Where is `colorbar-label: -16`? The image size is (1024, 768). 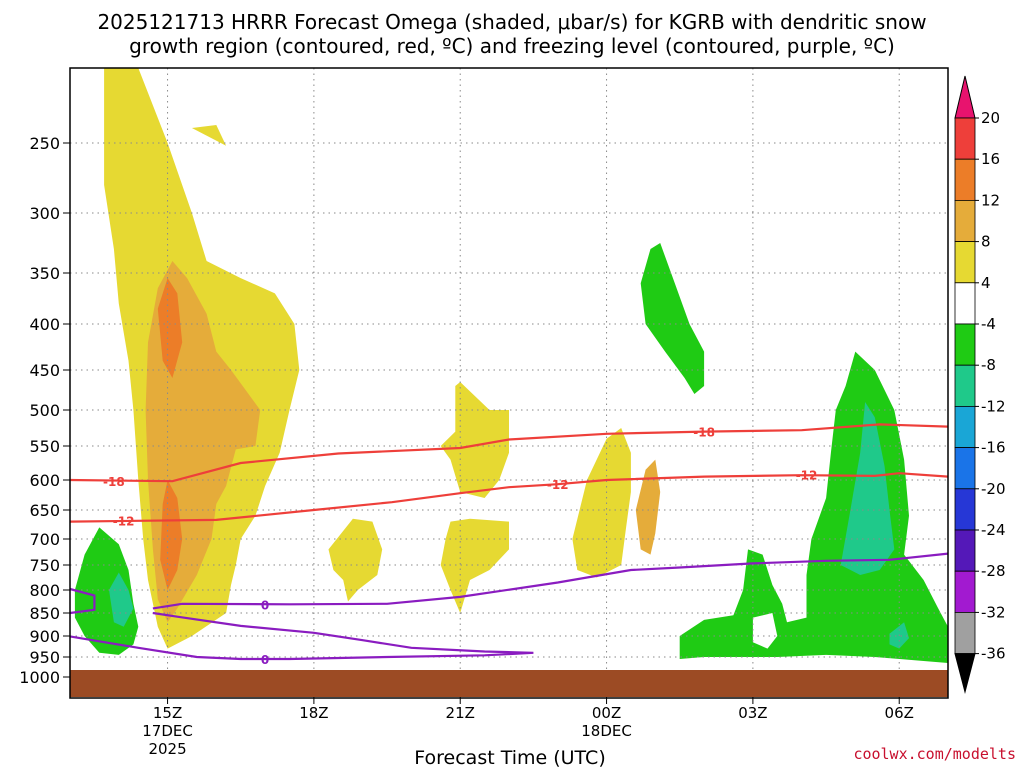
colorbar-label: -16 is located at coordinates (993, 448).